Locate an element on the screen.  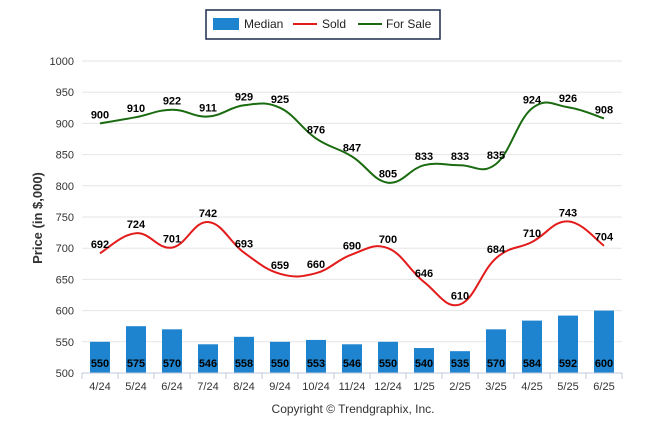
x-tick-label: 5/24 is located at coordinates (135, 387).